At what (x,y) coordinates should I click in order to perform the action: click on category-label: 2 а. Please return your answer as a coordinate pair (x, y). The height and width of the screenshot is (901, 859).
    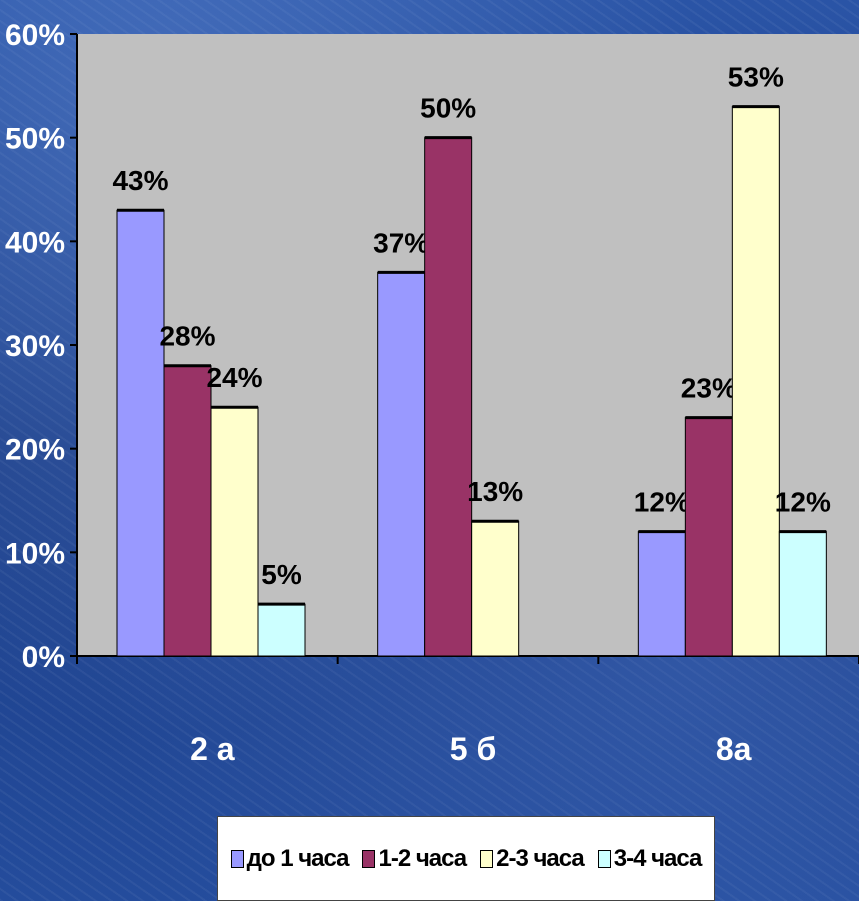
    Looking at the image, I should click on (212, 749).